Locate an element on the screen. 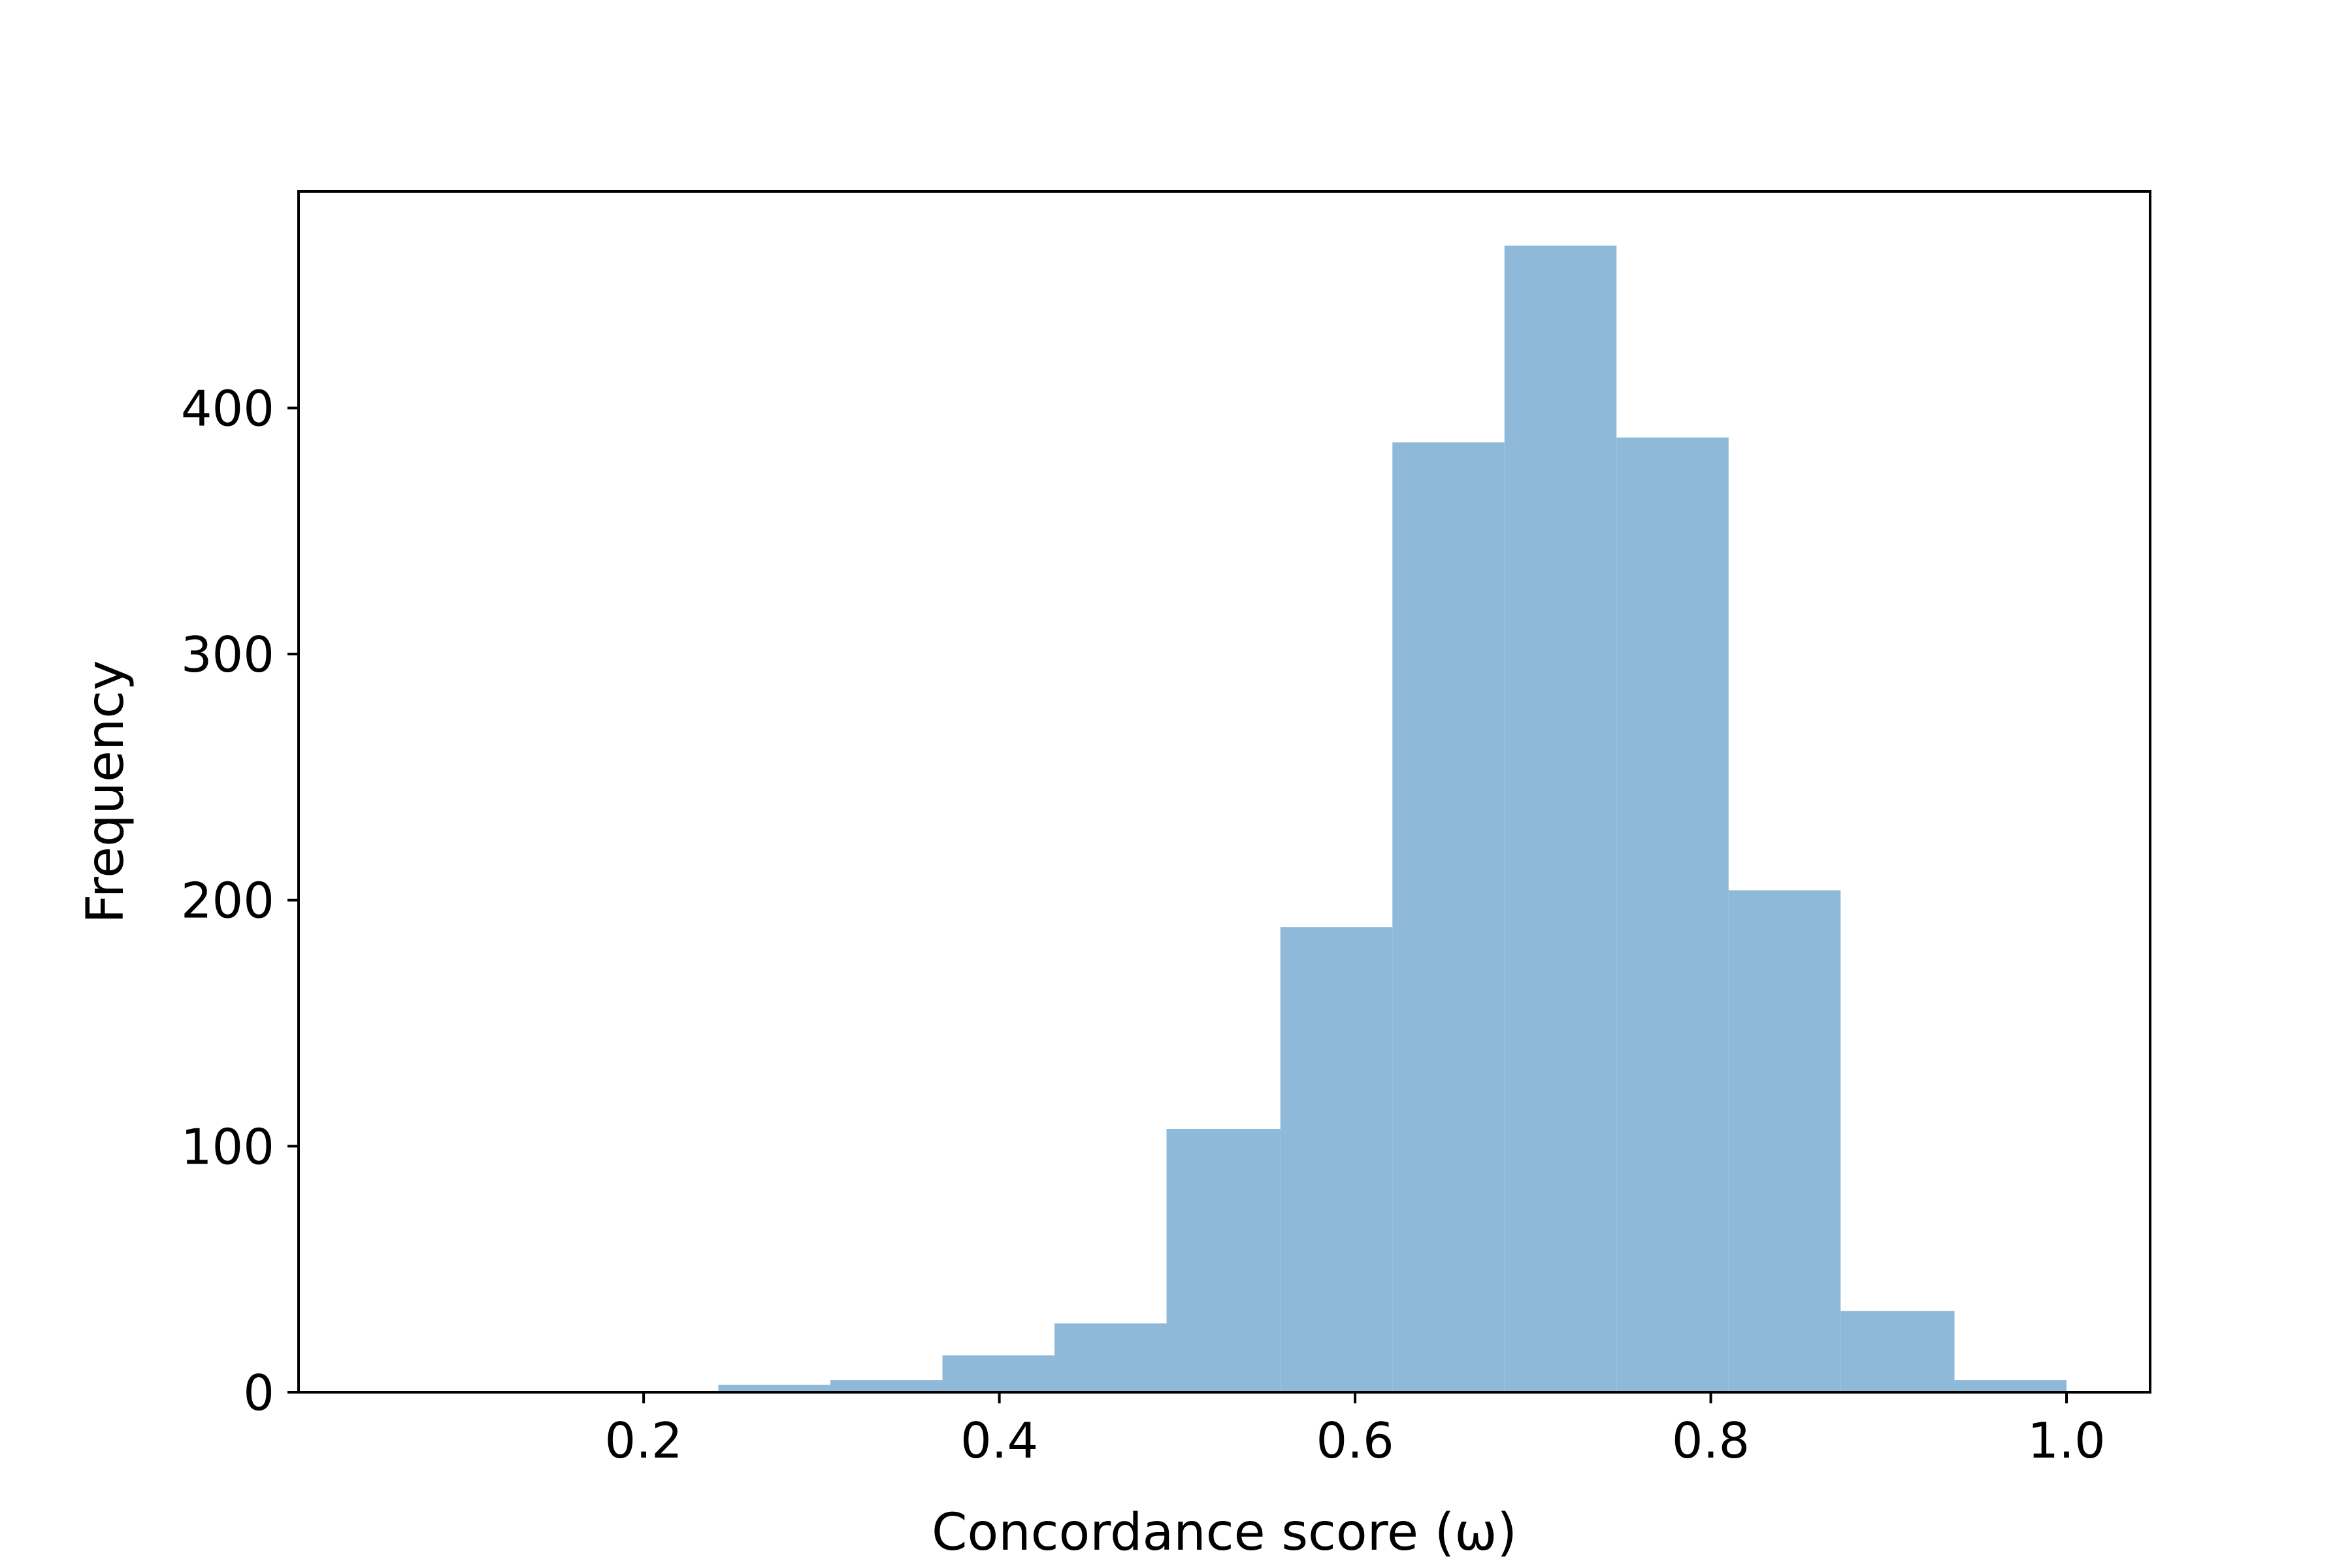 The width and height of the screenshot is (2352, 1568). x-tick-label: 0.6 is located at coordinates (1355, 1440).